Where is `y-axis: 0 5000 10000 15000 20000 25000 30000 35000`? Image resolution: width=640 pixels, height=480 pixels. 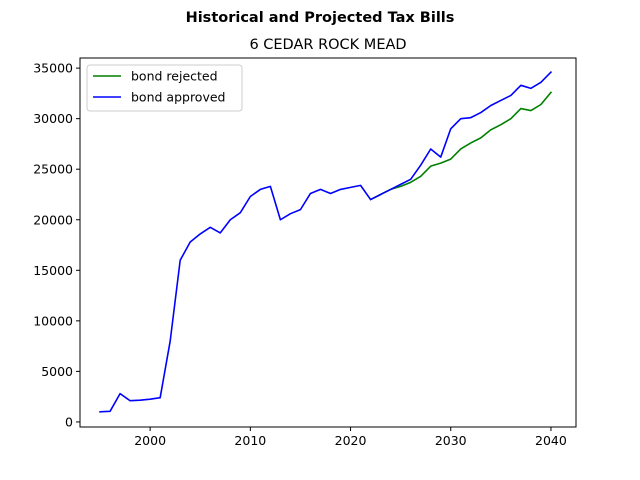
y-axis: 0 5000 10000 15000 20000 25000 30000 35000 is located at coordinates (56, 245).